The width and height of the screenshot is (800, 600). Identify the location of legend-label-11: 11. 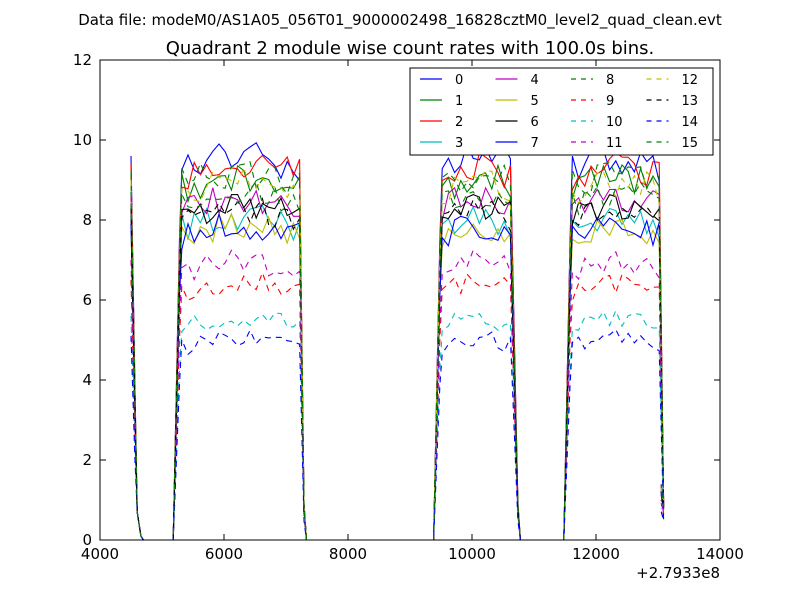
(614, 143).